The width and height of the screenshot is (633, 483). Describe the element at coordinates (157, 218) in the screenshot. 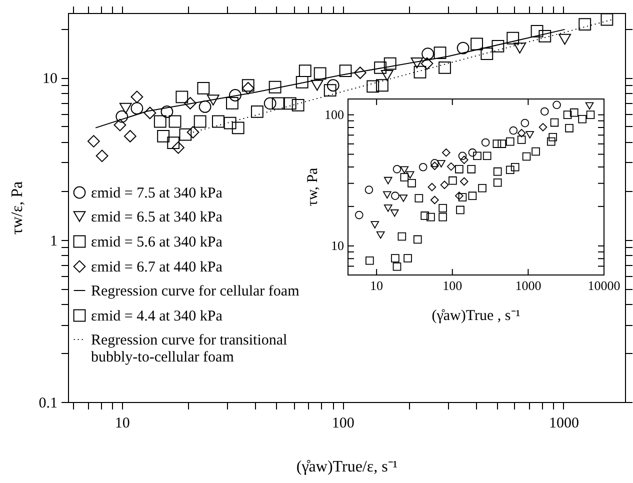

I see `legend-label: εmid = 6.5 at 340 kPa` at that location.